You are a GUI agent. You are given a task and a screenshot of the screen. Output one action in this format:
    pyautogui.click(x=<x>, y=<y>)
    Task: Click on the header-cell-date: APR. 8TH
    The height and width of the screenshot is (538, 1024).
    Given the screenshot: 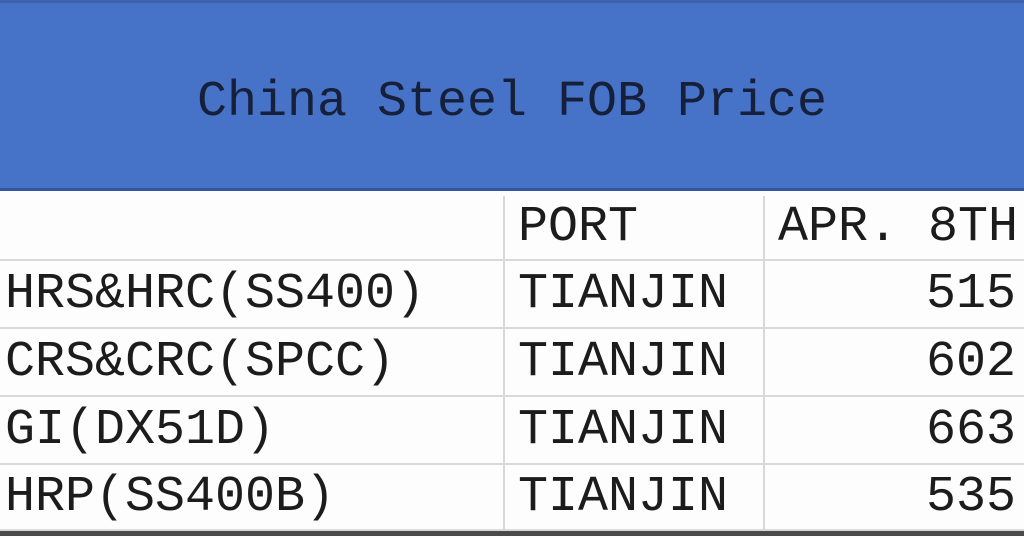 What is the action you would take?
    pyautogui.click(x=894, y=228)
    